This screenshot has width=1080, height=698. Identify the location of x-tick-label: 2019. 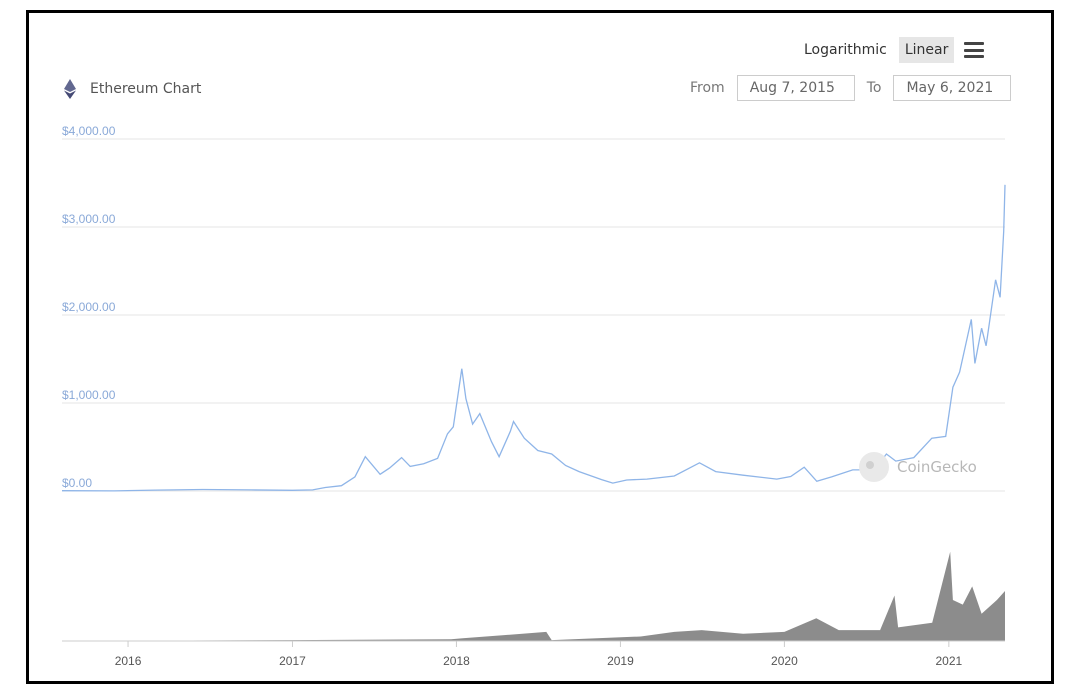
(620, 661).